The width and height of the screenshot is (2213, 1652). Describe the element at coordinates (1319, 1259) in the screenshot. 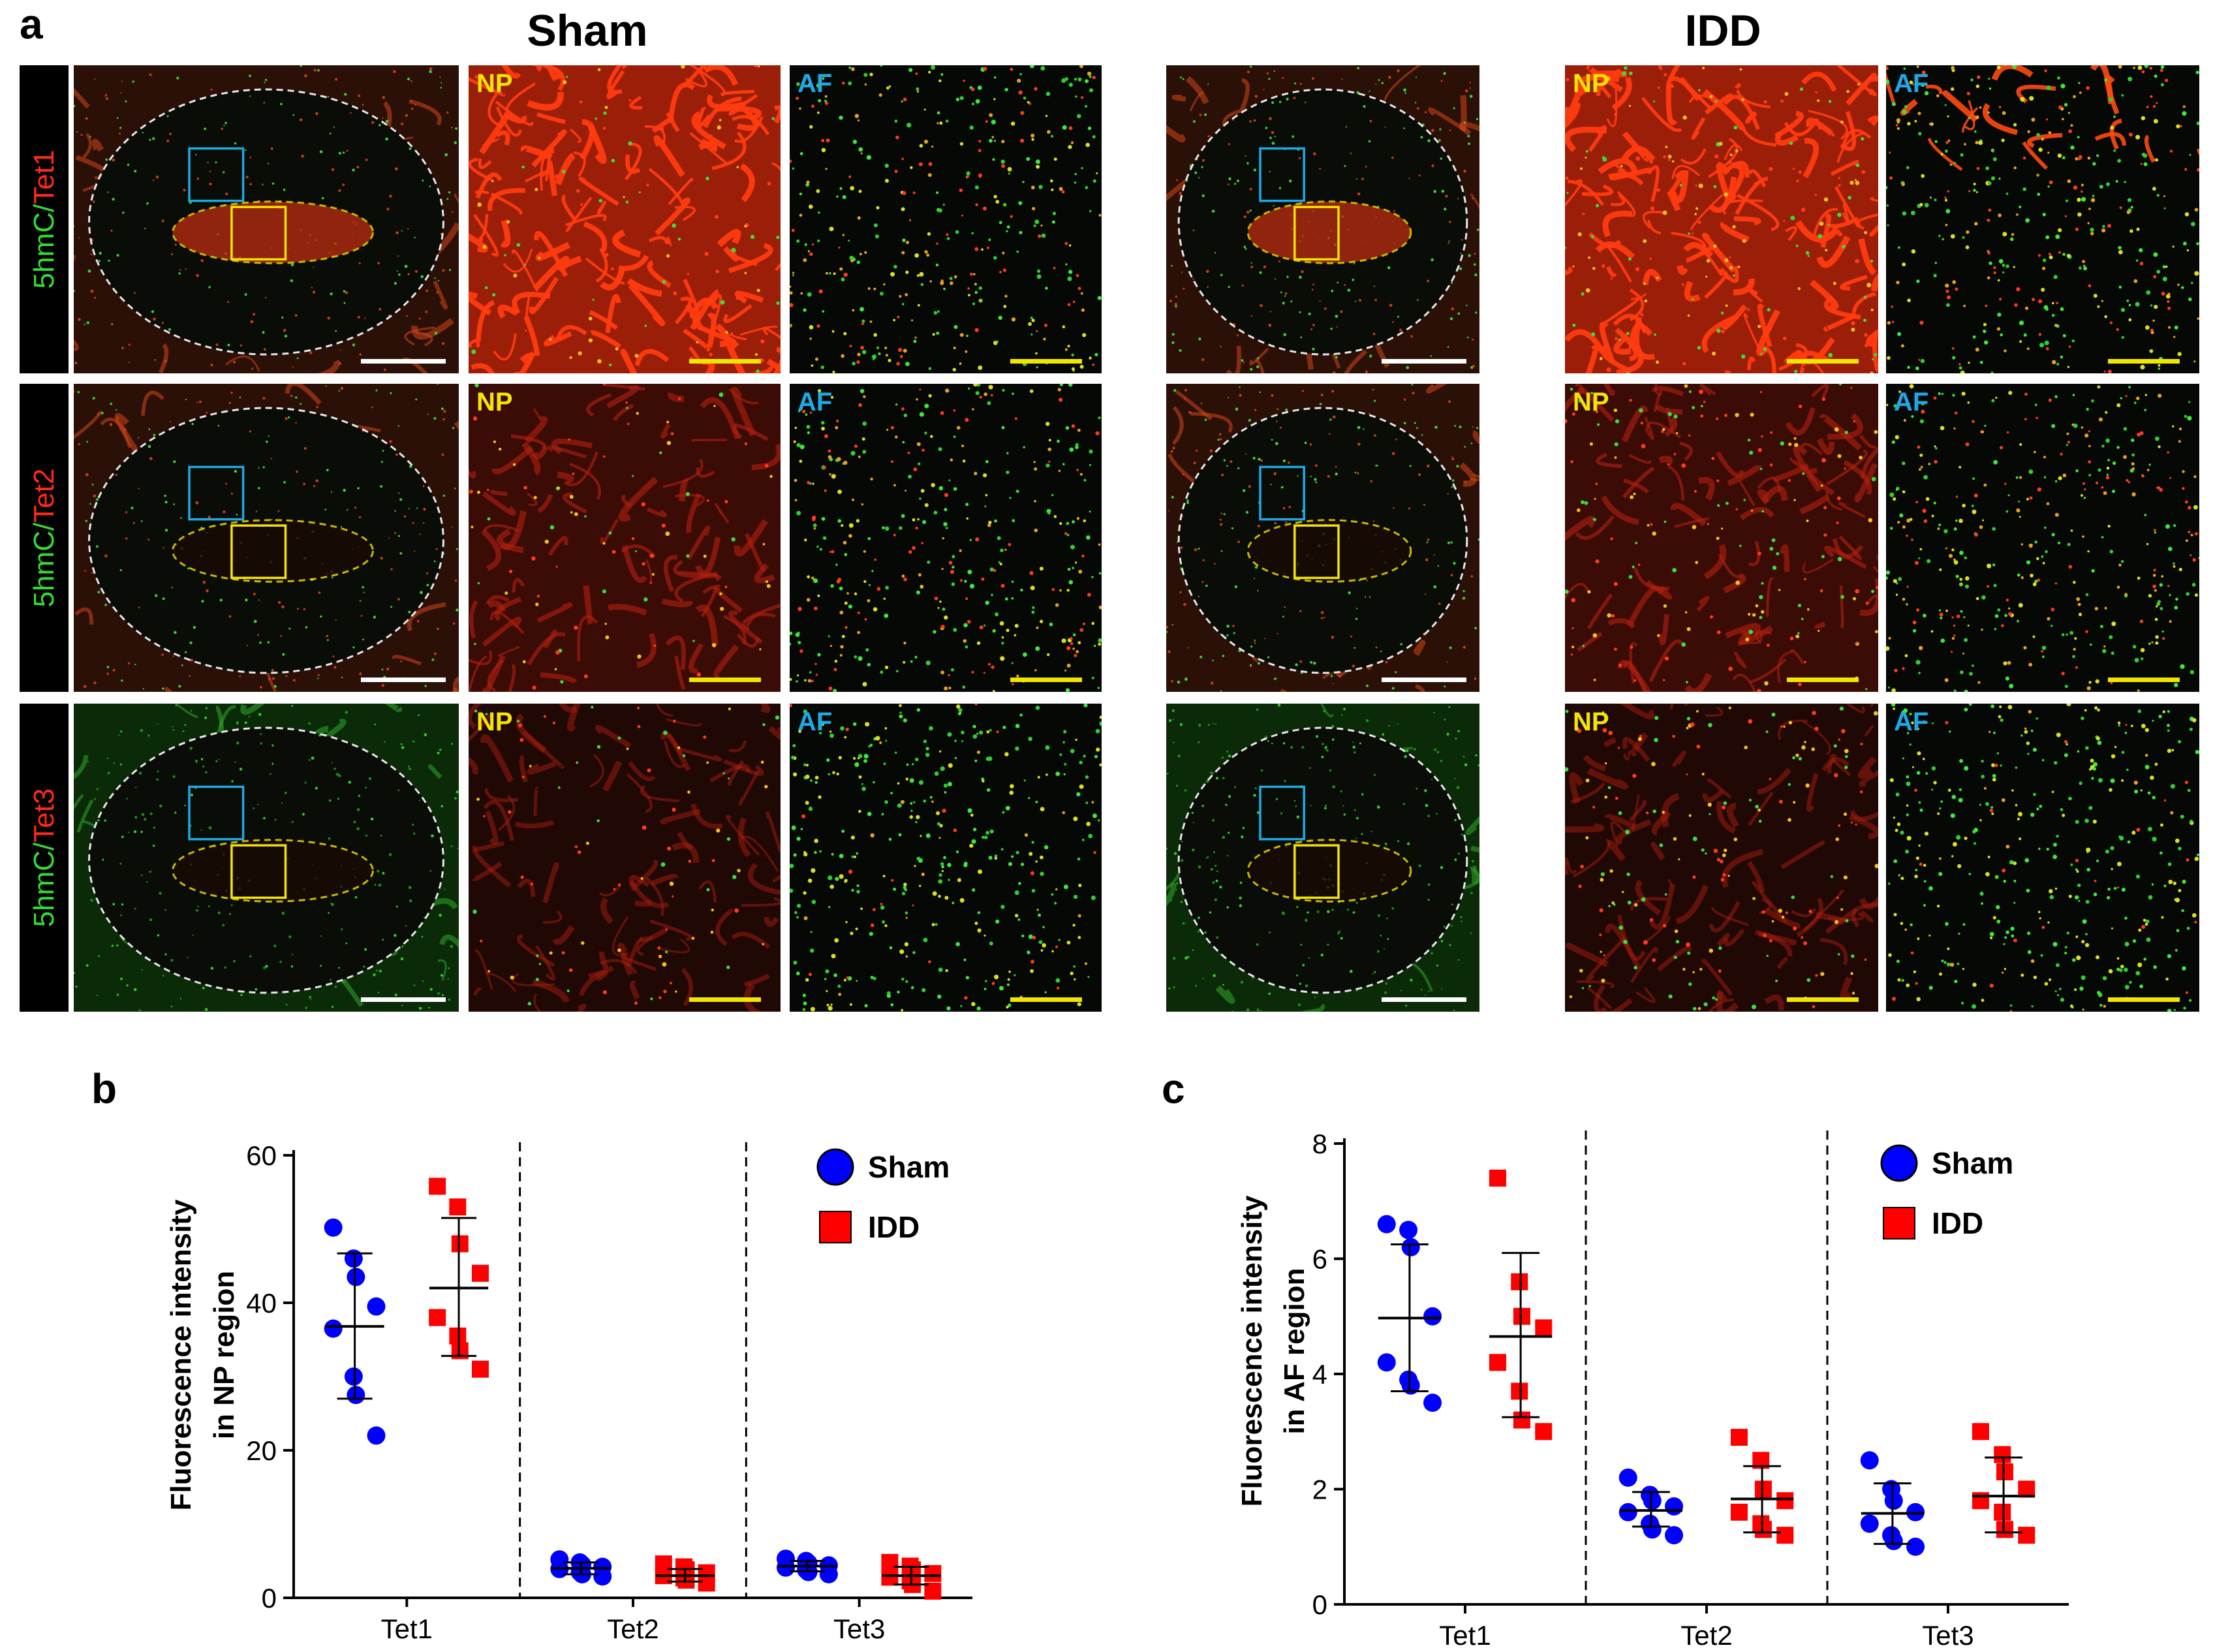

I see `y-tick-label: 6` at that location.